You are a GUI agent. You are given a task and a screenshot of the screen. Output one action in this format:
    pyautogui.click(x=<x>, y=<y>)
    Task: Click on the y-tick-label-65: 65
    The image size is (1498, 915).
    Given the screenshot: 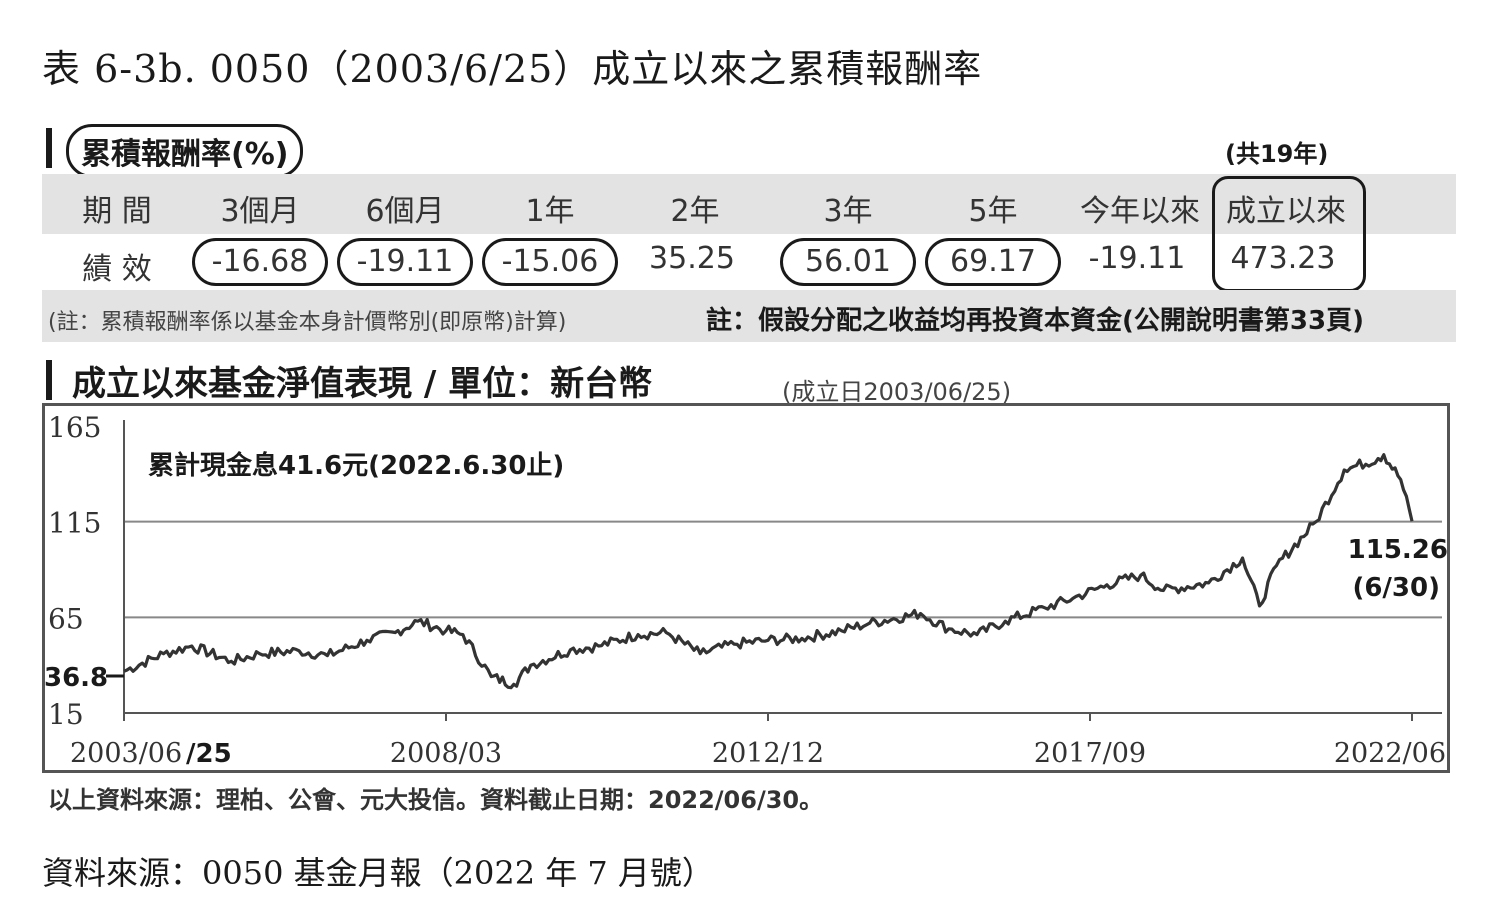 What is the action you would take?
    pyautogui.click(x=66, y=618)
    